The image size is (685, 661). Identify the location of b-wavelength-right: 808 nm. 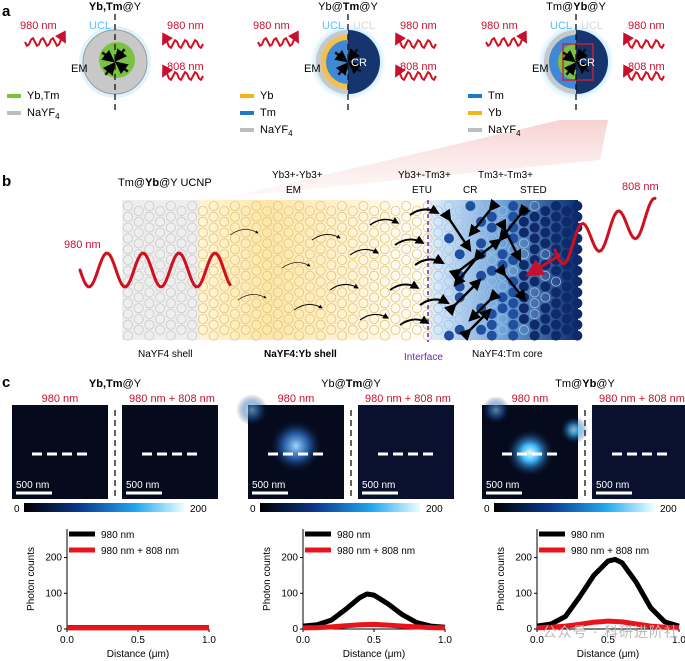
(640, 187).